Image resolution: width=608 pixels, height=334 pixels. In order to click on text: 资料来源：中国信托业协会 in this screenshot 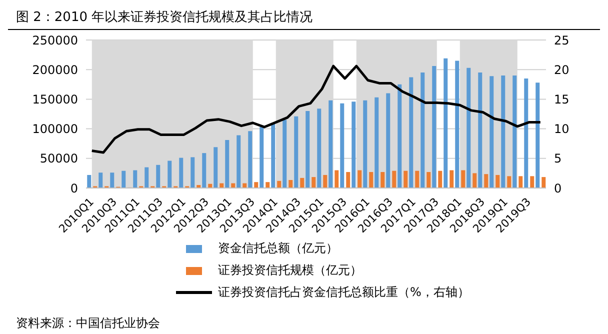, I will do `click(88, 323)`.